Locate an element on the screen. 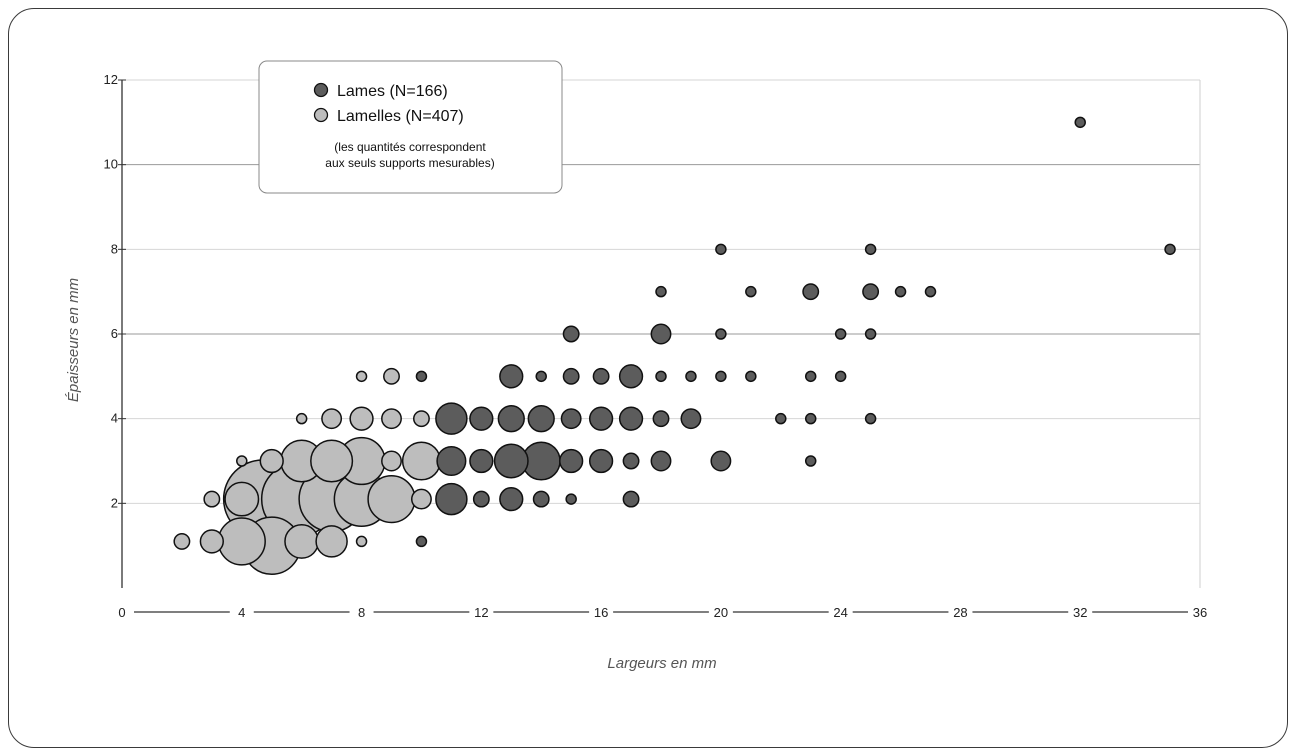  y-tick-label: 8 is located at coordinates (114, 248).